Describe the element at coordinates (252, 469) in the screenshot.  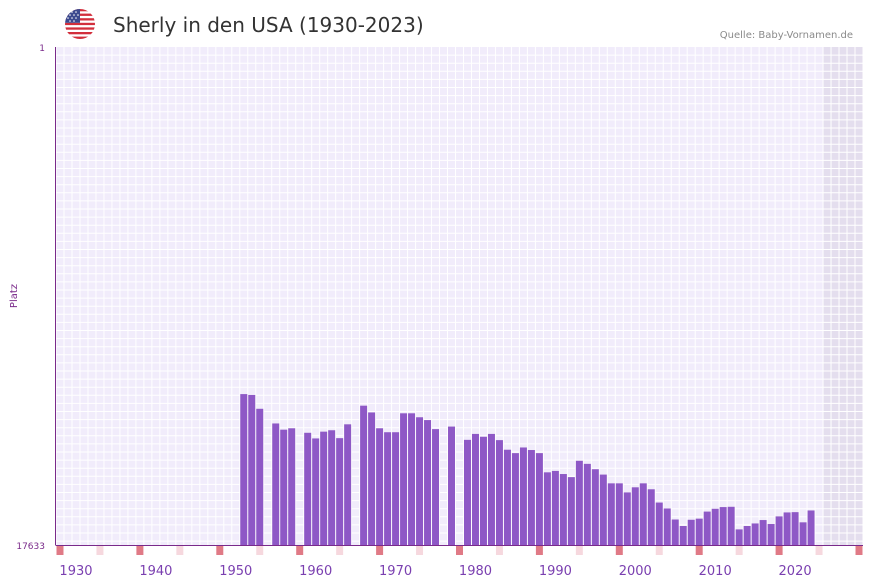
I see `bar-1952` at that location.